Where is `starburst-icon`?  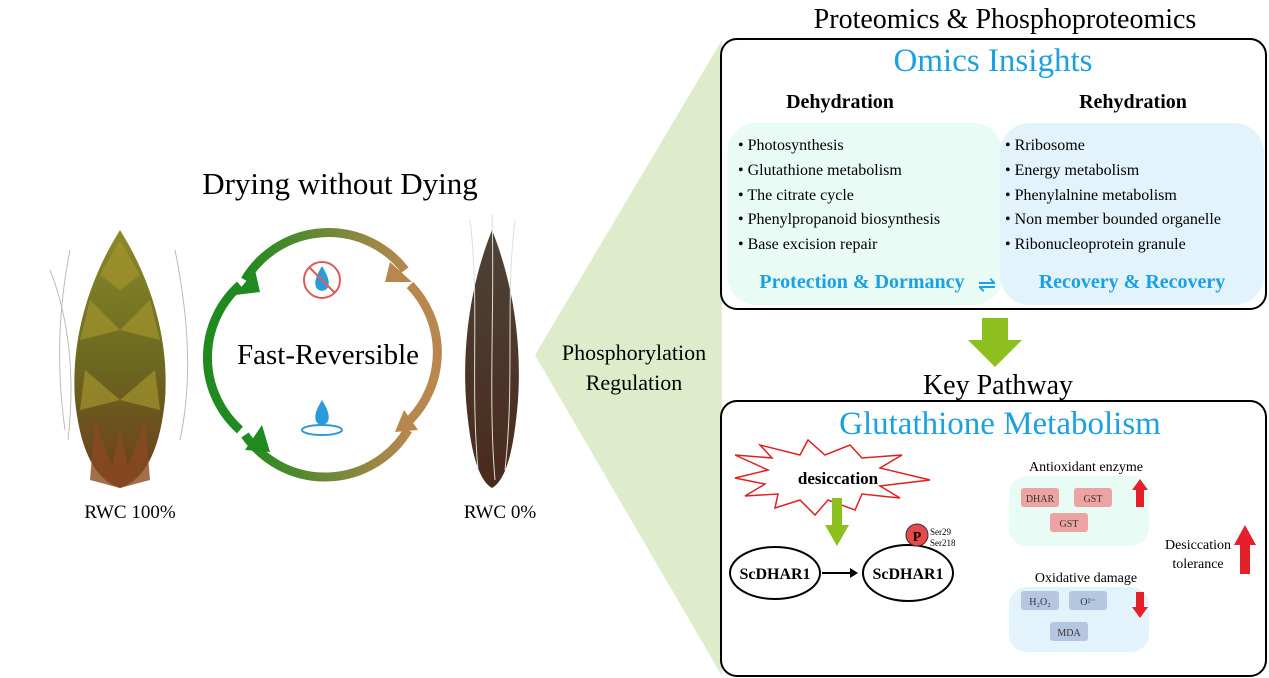
starburst-icon is located at coordinates (832, 477).